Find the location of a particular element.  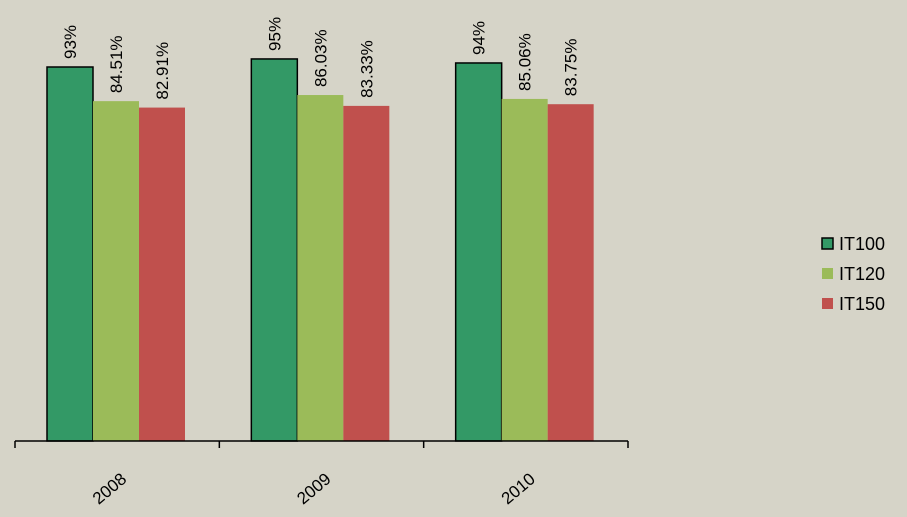

x-tick-label-2008: 2008 is located at coordinates (109, 488).